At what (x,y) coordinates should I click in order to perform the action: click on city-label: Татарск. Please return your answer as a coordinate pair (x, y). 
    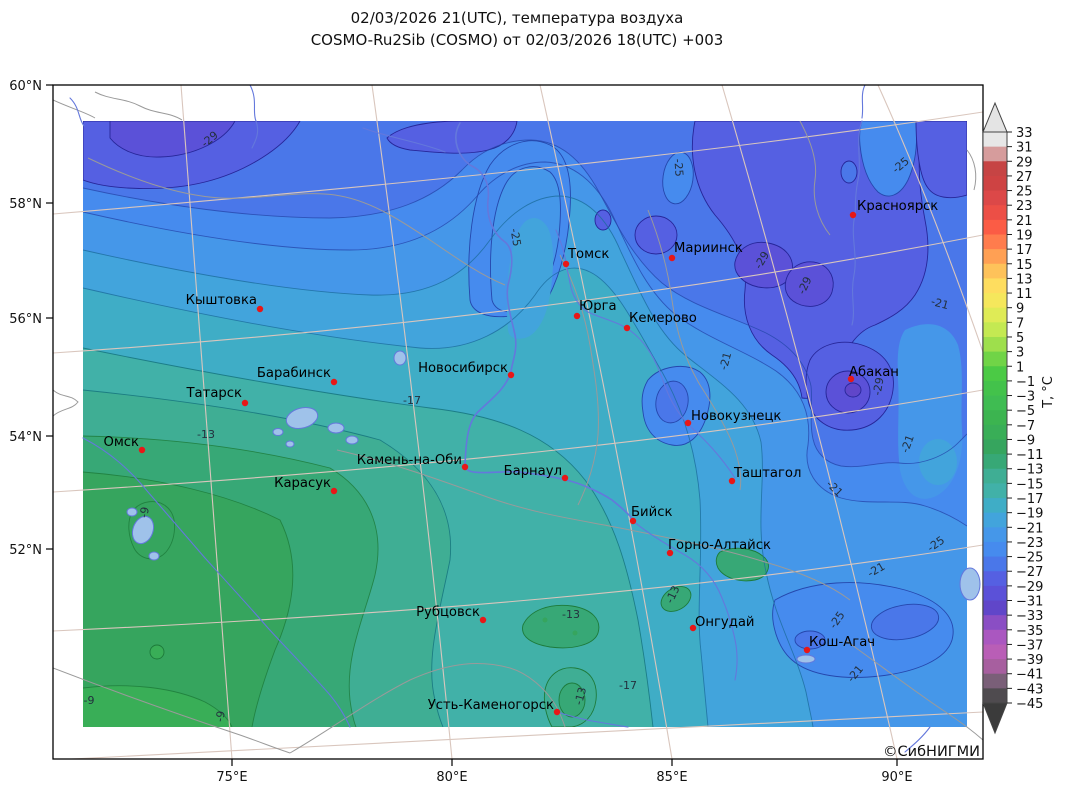
    Looking at the image, I should click on (214, 393).